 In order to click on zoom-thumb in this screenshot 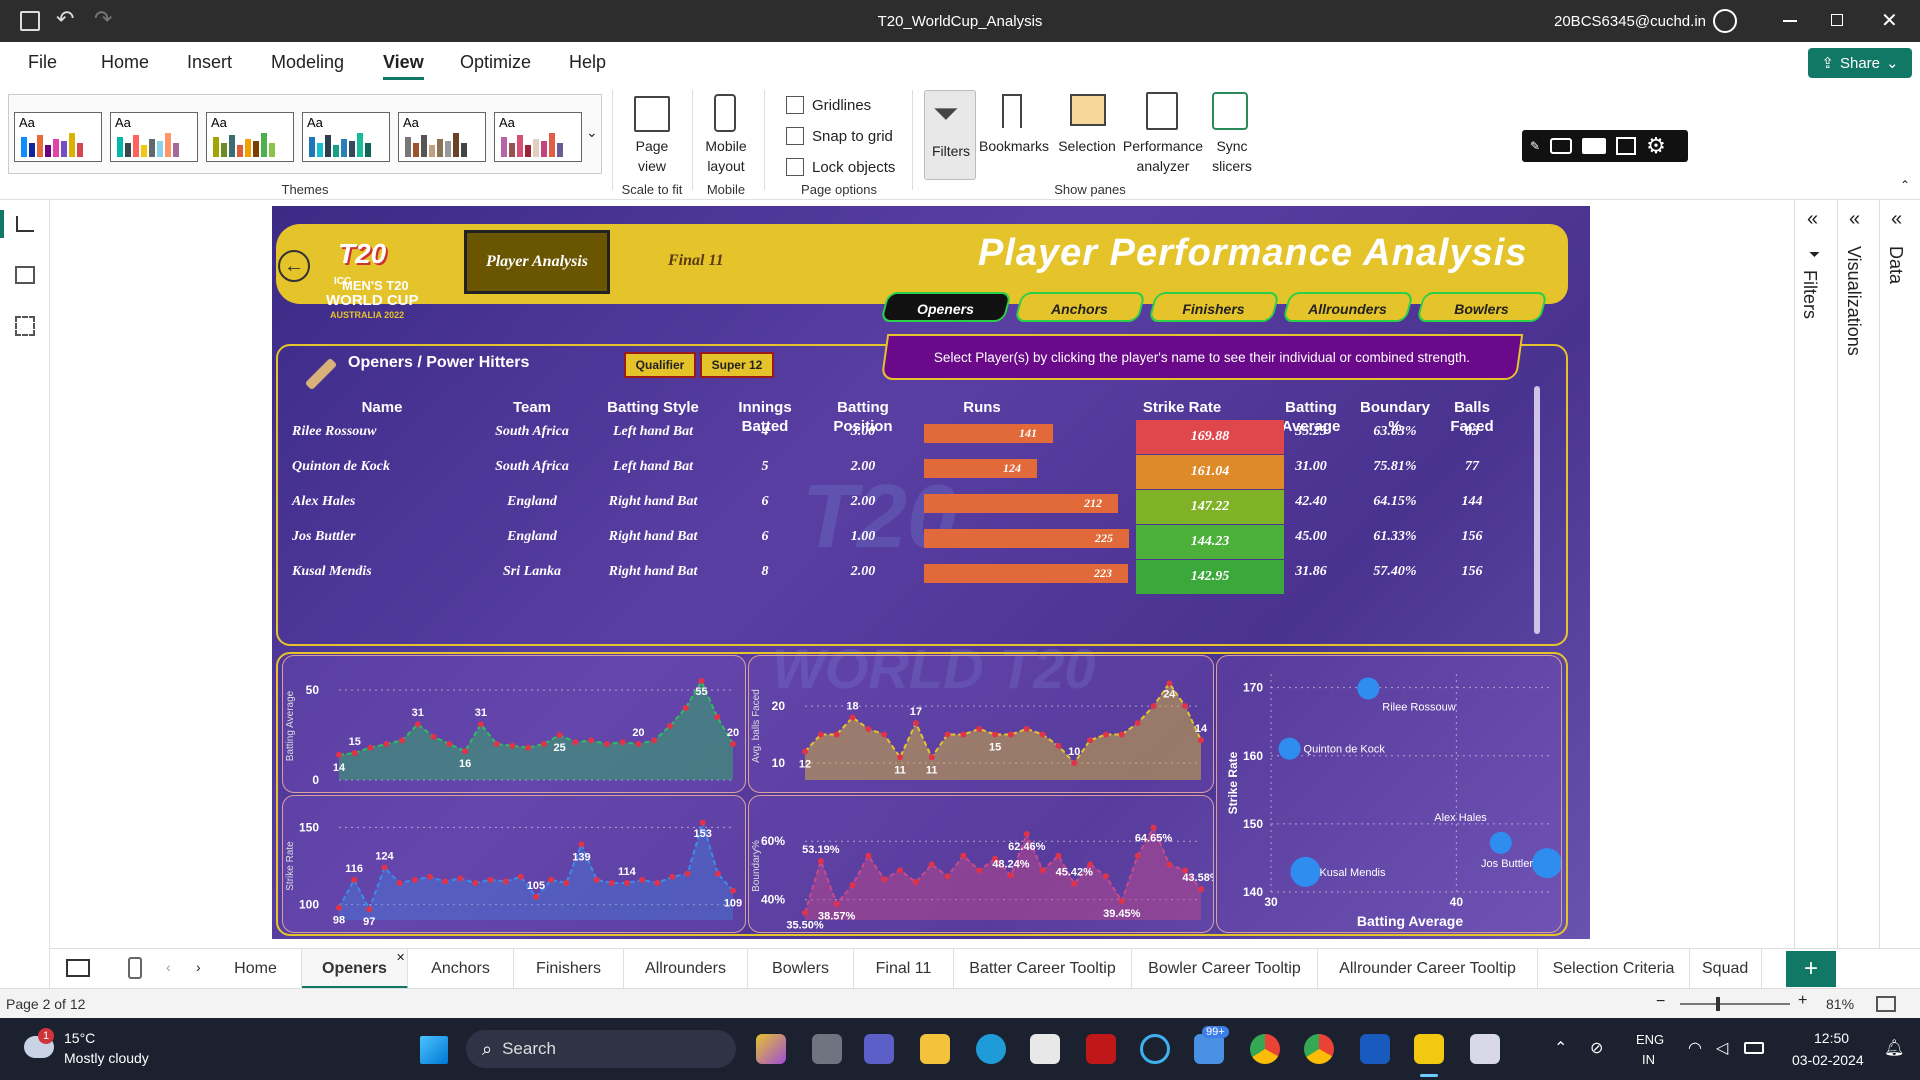, I will do `click(1718, 1004)`.